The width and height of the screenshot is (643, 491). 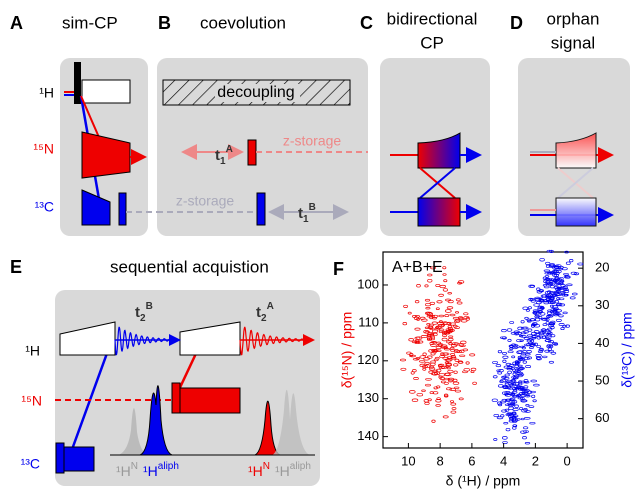 I want to click on y-axis-label: δ(¹⁵N) / ppm, so click(x=347, y=350).